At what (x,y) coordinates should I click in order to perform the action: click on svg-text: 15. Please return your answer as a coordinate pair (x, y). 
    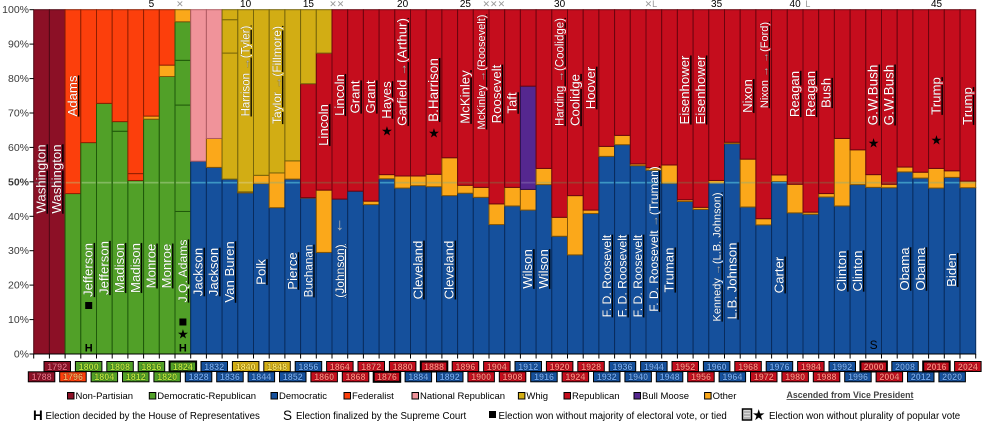
    Looking at the image, I should click on (309, 5).